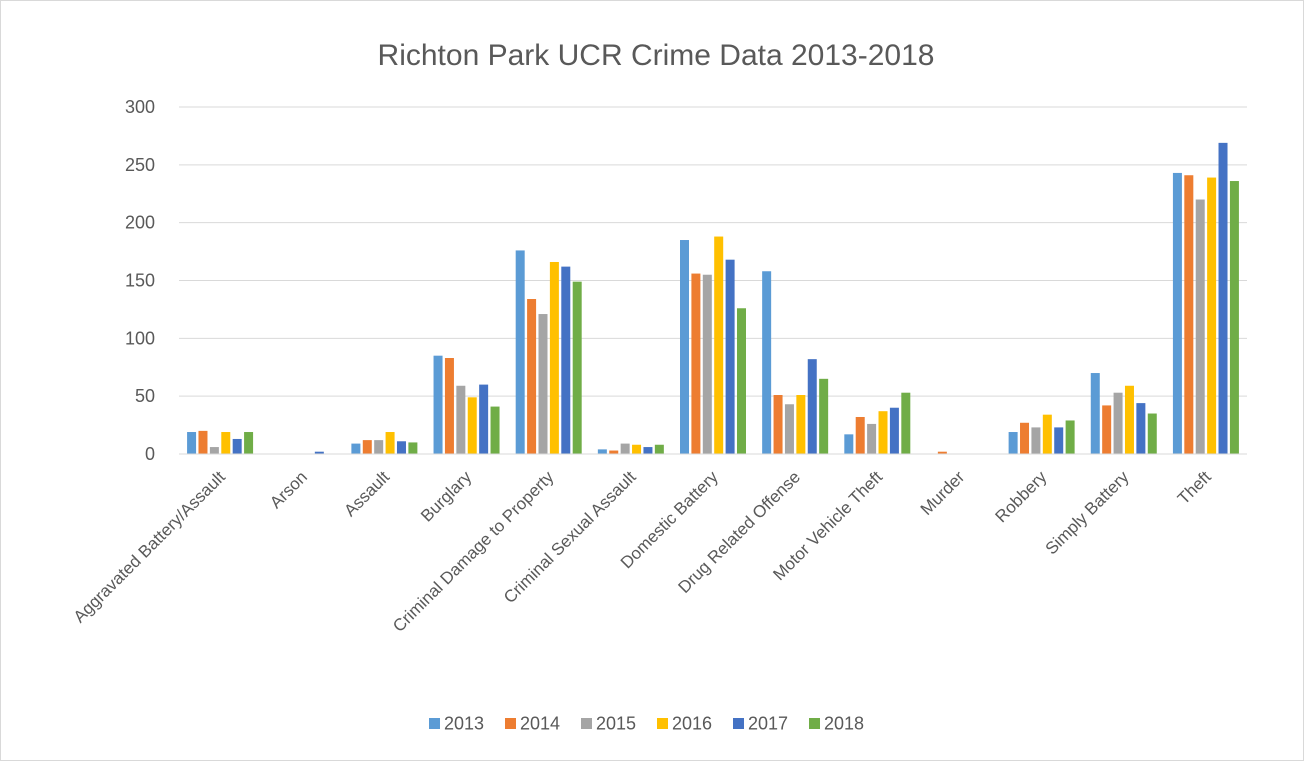 Image resolution: width=1304 pixels, height=762 pixels. I want to click on legend-label: 2013, so click(464, 724).